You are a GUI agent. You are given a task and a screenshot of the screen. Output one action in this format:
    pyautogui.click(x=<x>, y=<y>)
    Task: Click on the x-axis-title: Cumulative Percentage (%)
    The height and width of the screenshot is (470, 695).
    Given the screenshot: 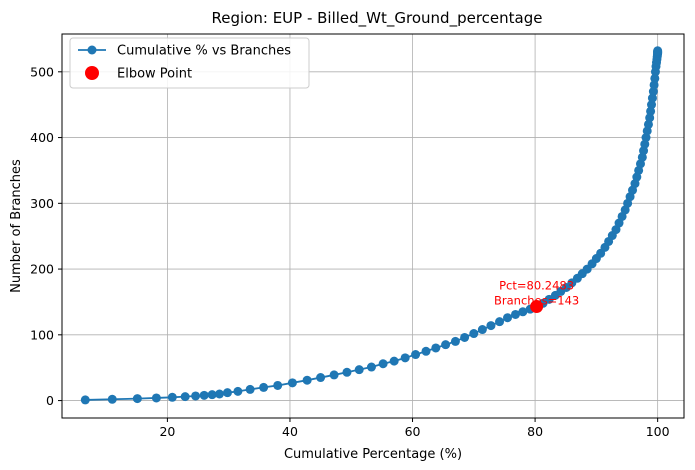 What is the action you would take?
    pyautogui.click(x=373, y=454)
    